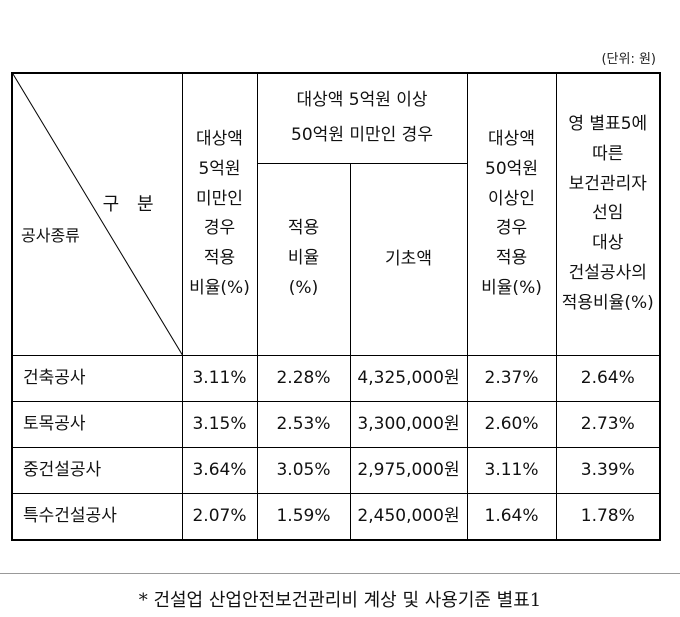 The width and height of the screenshot is (680, 617). I want to click on header-over-5b: 대상액 50억원 이상인 경우 적용 비율(%), so click(511, 214).